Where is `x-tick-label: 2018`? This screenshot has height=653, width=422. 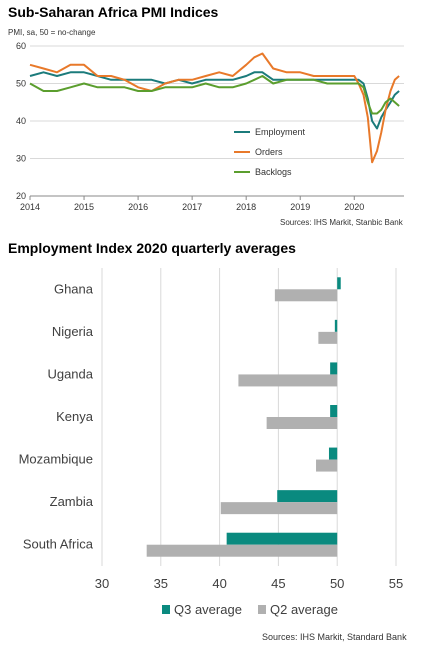 x-tick-label: 2018 is located at coordinates (246, 207).